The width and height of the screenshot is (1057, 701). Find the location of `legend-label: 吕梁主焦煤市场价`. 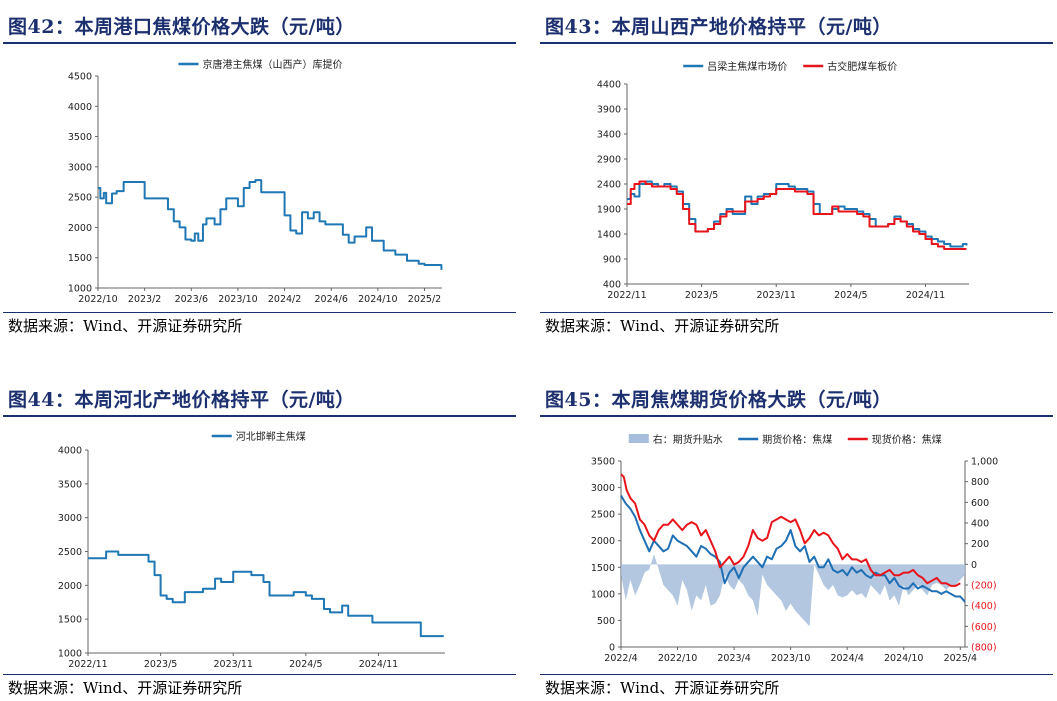

legend-label: 吕梁主焦煤市场价 is located at coordinates (747, 66).